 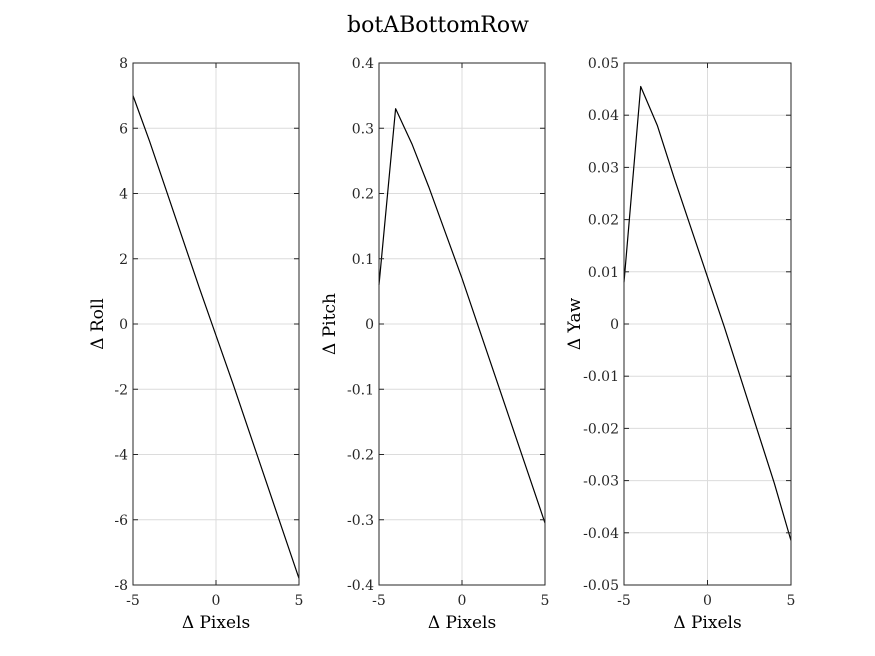 What do you see at coordinates (123, 64) in the screenshot?
I see `ytick-label: 8` at bounding box center [123, 64].